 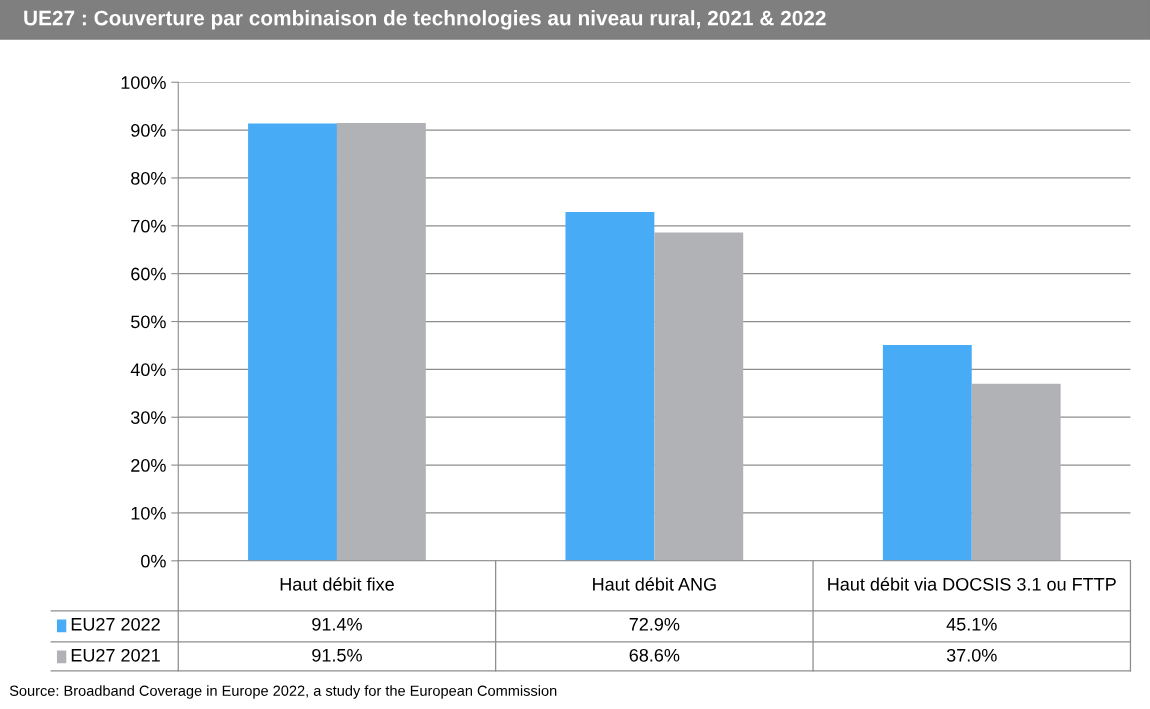 What do you see at coordinates (148, 417) in the screenshot?
I see `y-tick-label: 30%` at bounding box center [148, 417].